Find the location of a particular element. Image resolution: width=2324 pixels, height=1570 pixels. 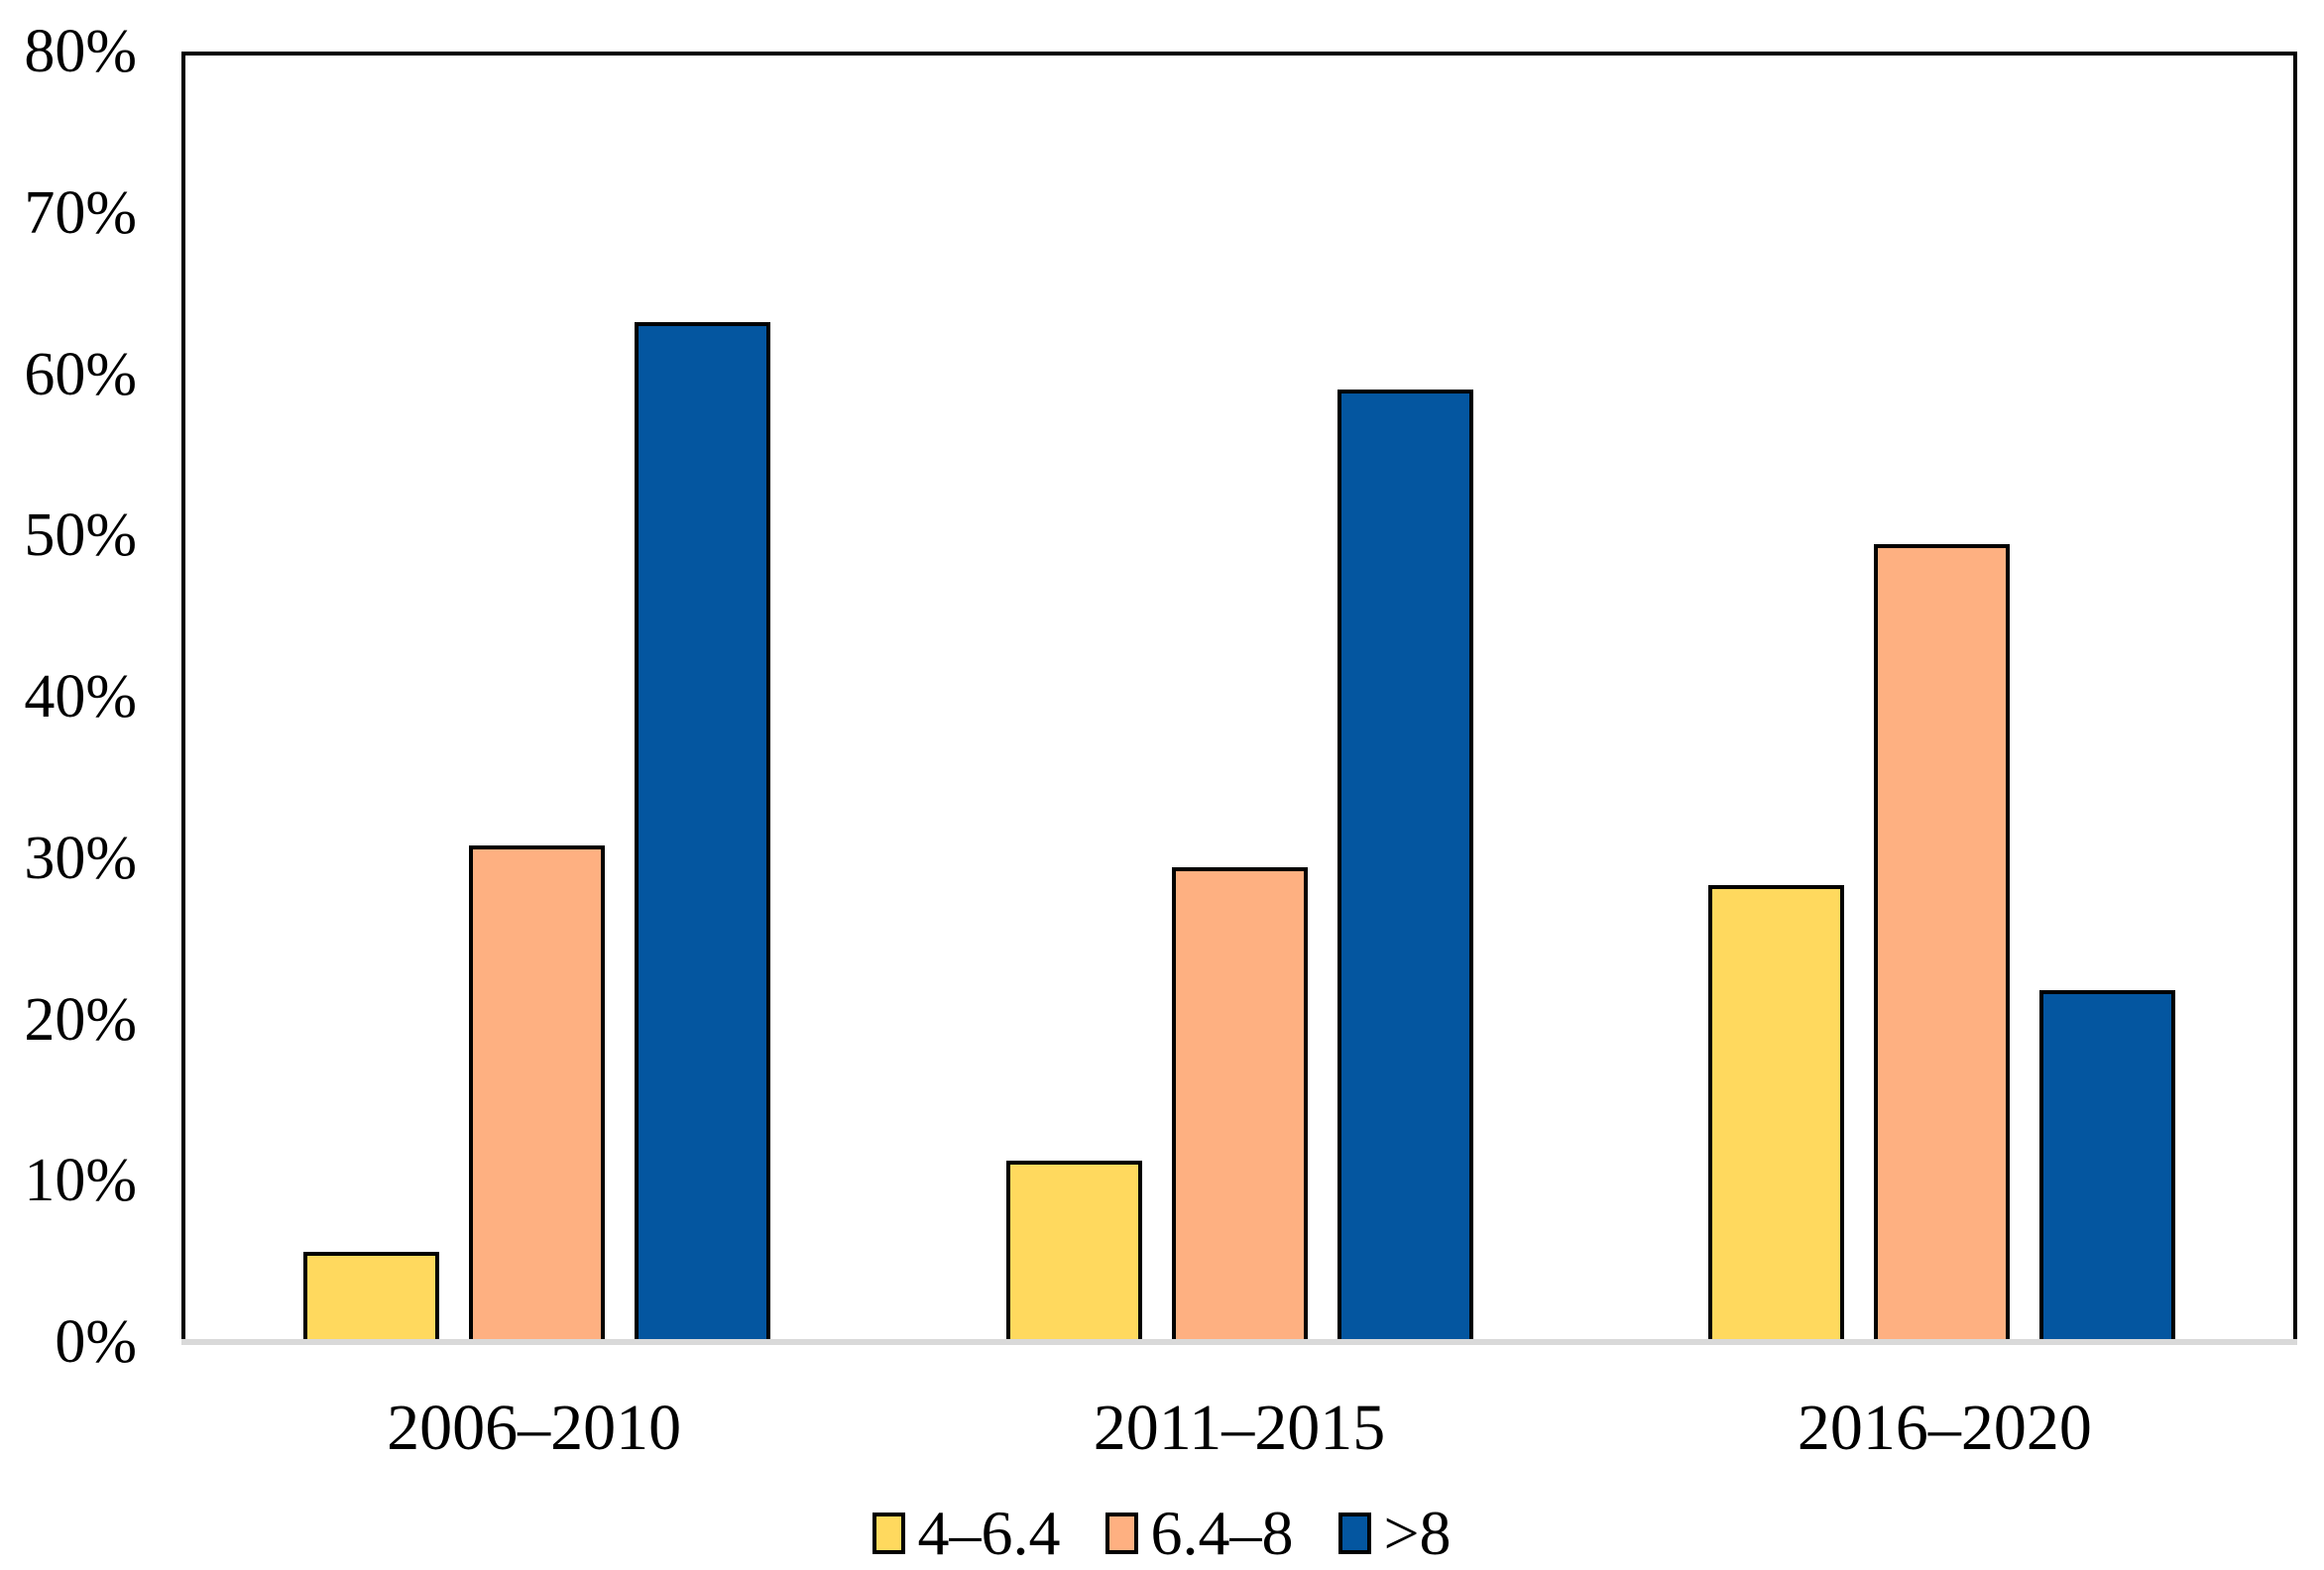

x-category-label-1: 2011–2015 is located at coordinates (1239, 1428).